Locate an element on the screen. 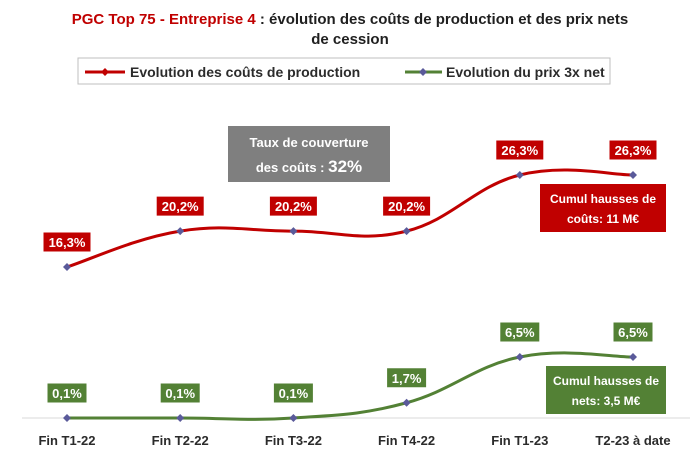 Image resolution: width=700 pixels, height=457 pixels. annotation-coverage-line2: des coûts : 32% is located at coordinates (309, 166).